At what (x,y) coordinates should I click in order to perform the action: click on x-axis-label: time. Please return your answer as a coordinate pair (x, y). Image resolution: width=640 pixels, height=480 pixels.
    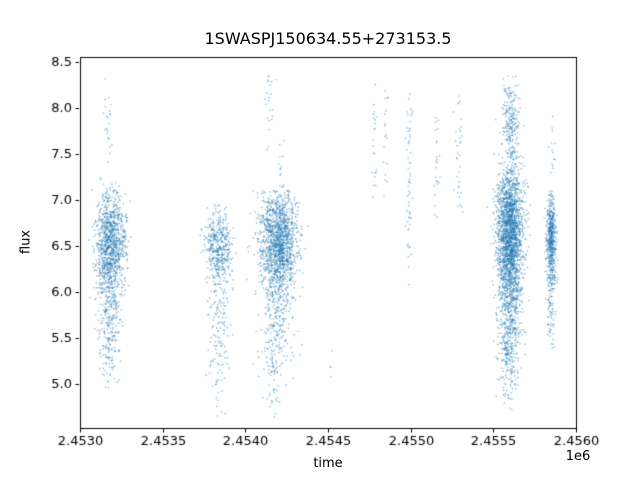
    Looking at the image, I should click on (328, 463).